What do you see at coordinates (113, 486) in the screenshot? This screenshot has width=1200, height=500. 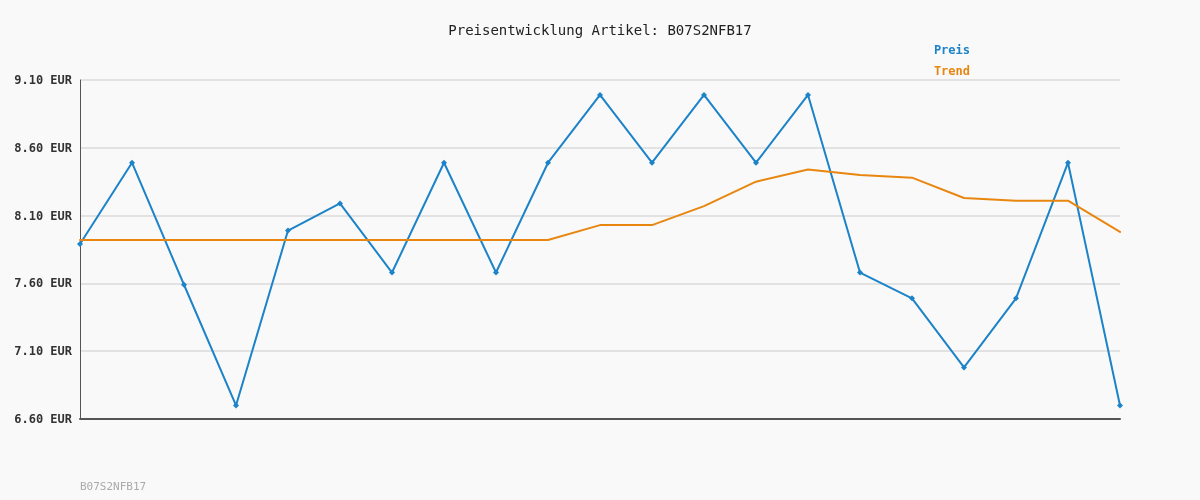 I see `text: B07S2NFB17` at bounding box center [113, 486].